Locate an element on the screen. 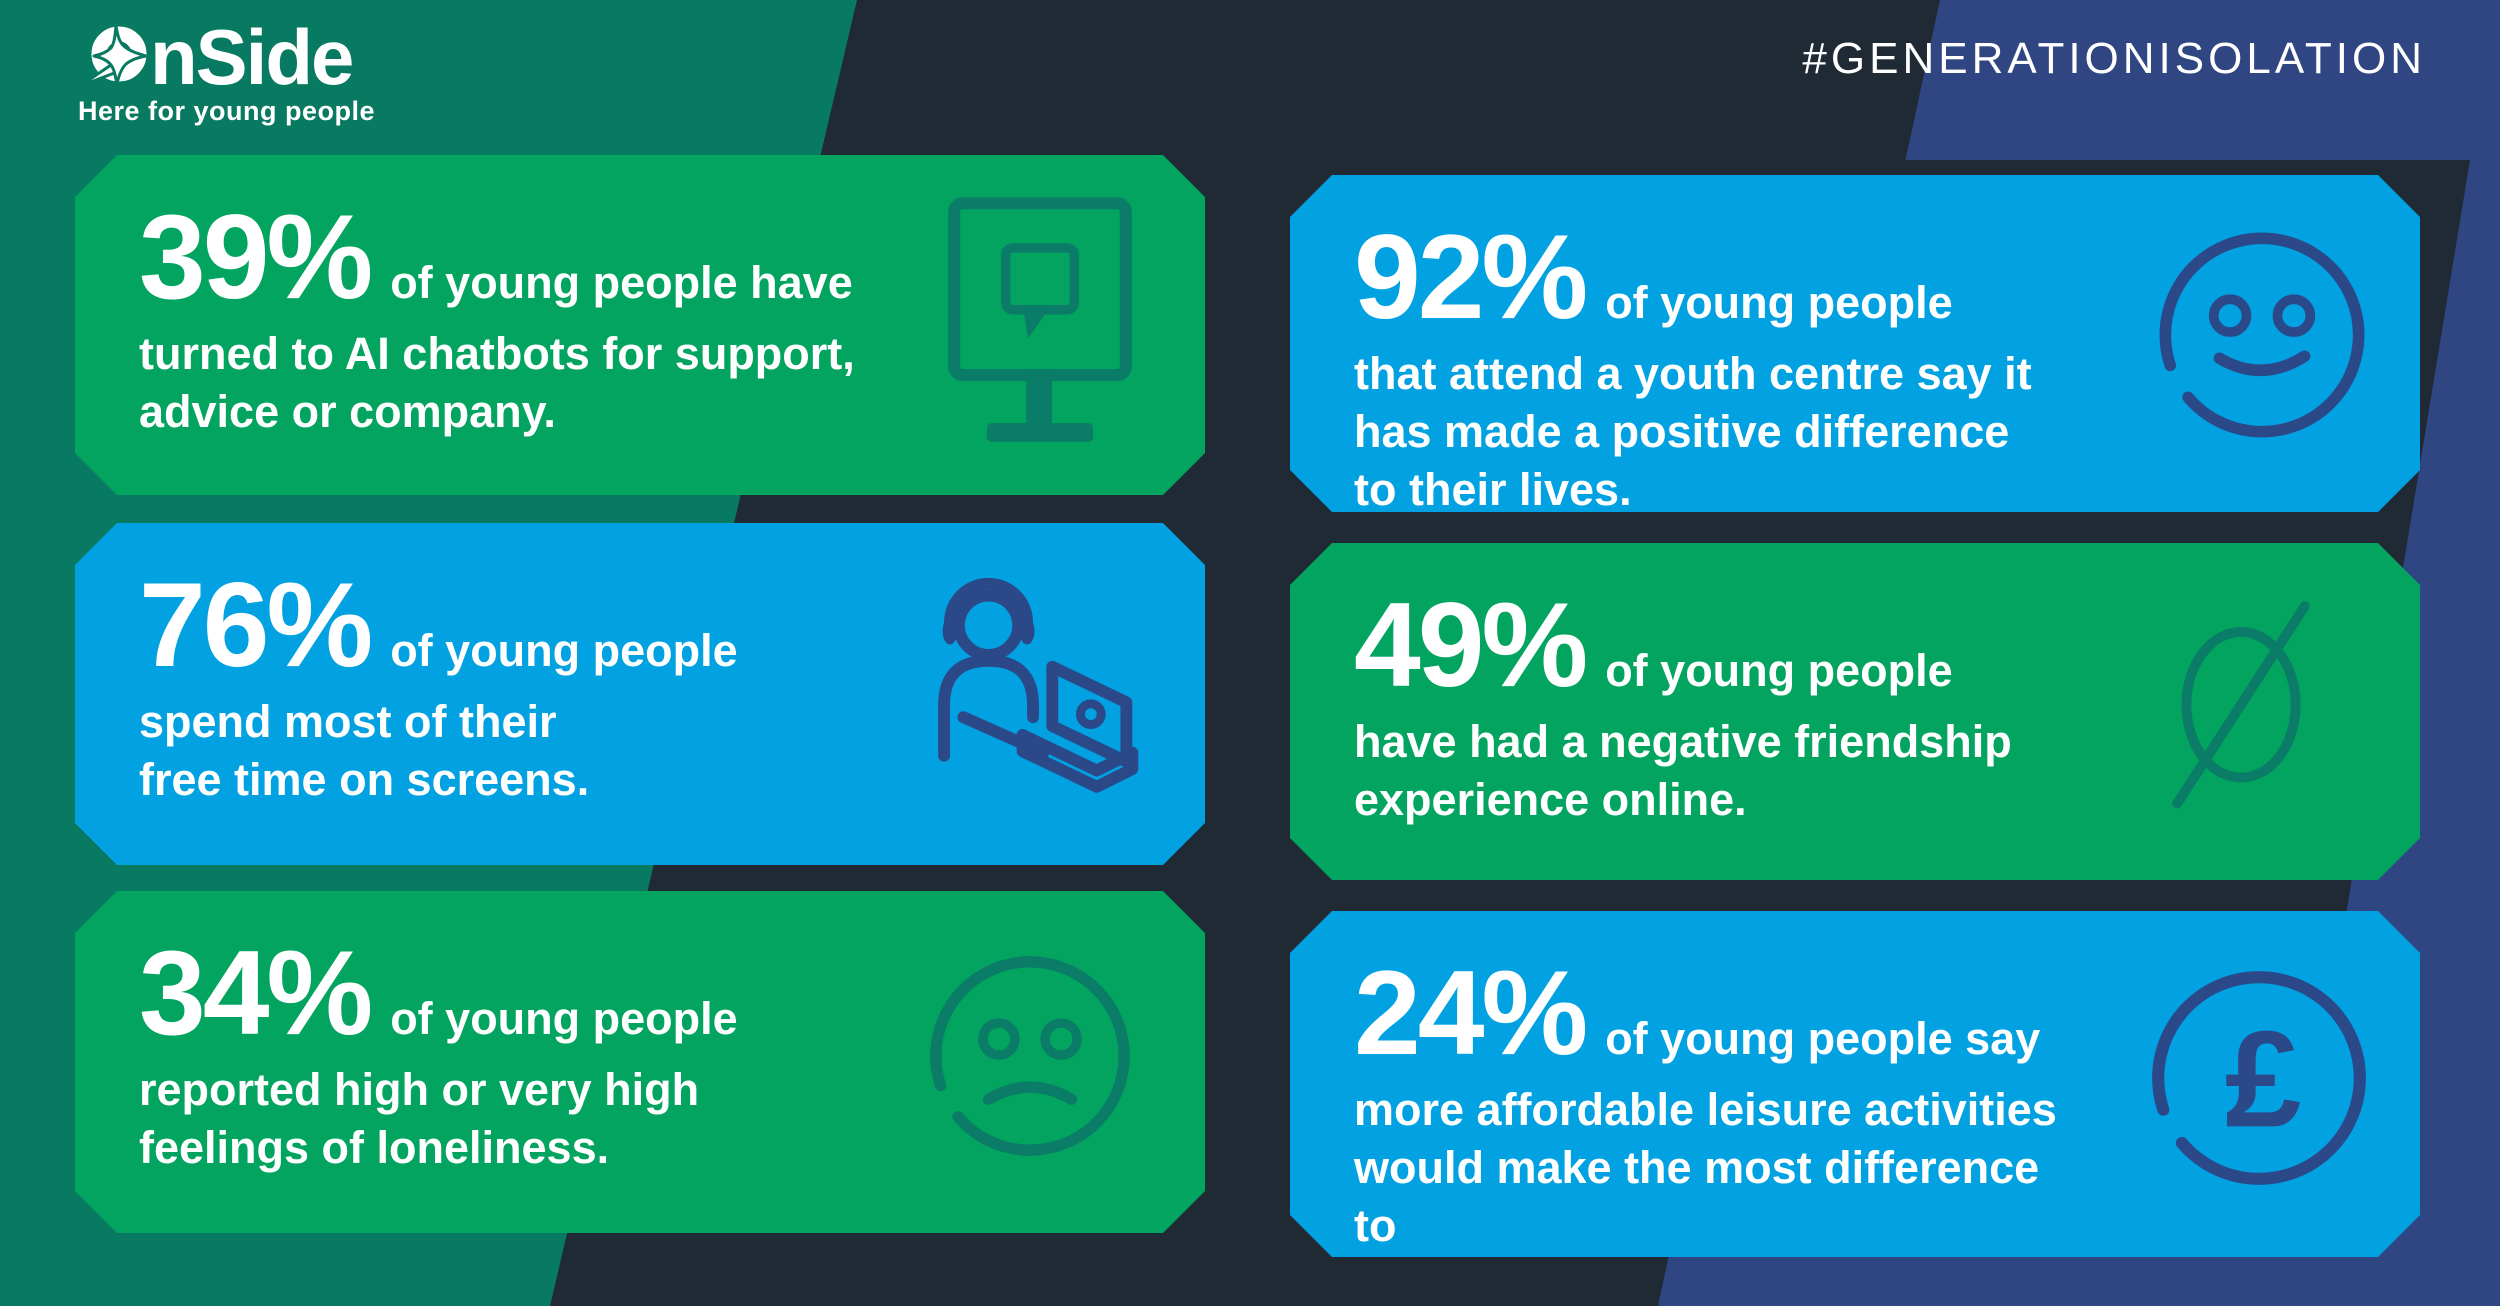 Image resolution: width=2500 pixels, height=1306 pixels. stat-line: free time on screens. is located at coordinates (364, 779).